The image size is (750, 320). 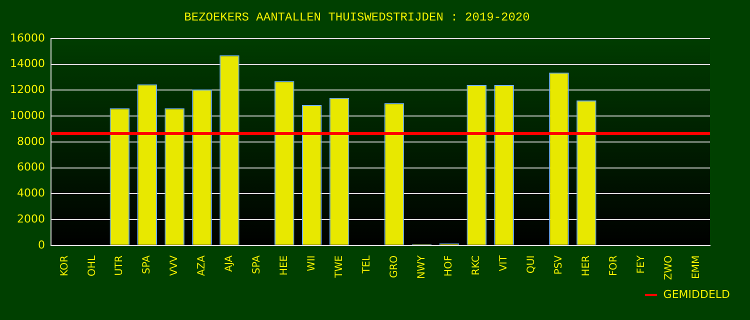 I want to click on x-tick-label: HER, so click(x=586, y=265).